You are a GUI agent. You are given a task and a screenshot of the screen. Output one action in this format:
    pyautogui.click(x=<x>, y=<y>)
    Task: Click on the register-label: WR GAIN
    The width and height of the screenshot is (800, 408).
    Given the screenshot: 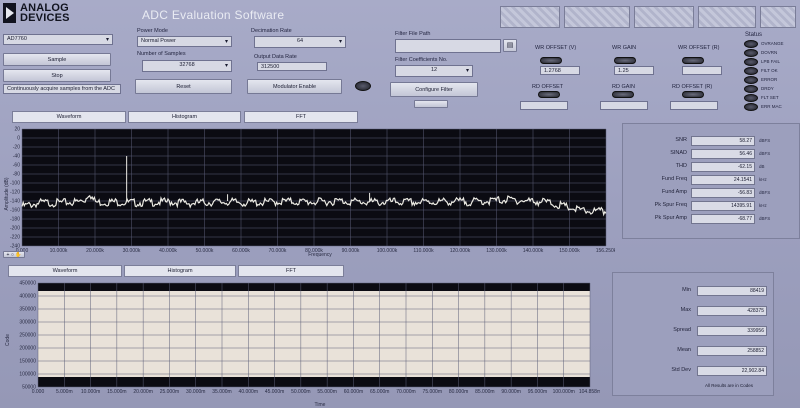 What is the action you would take?
    pyautogui.click(x=624, y=48)
    